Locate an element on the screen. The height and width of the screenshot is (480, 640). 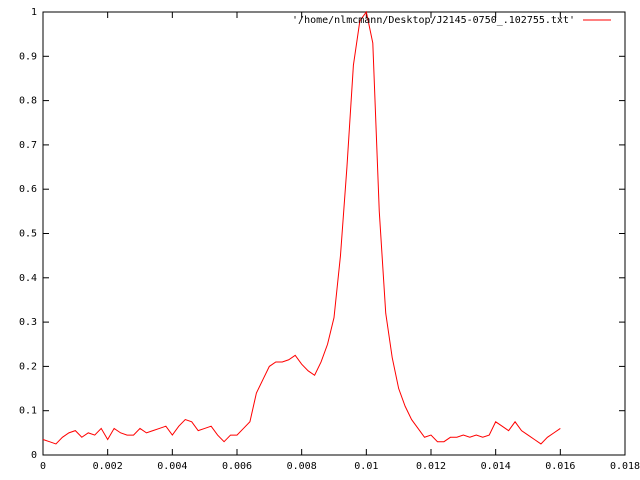
x-tick-label: 0.002 is located at coordinates (108, 466).